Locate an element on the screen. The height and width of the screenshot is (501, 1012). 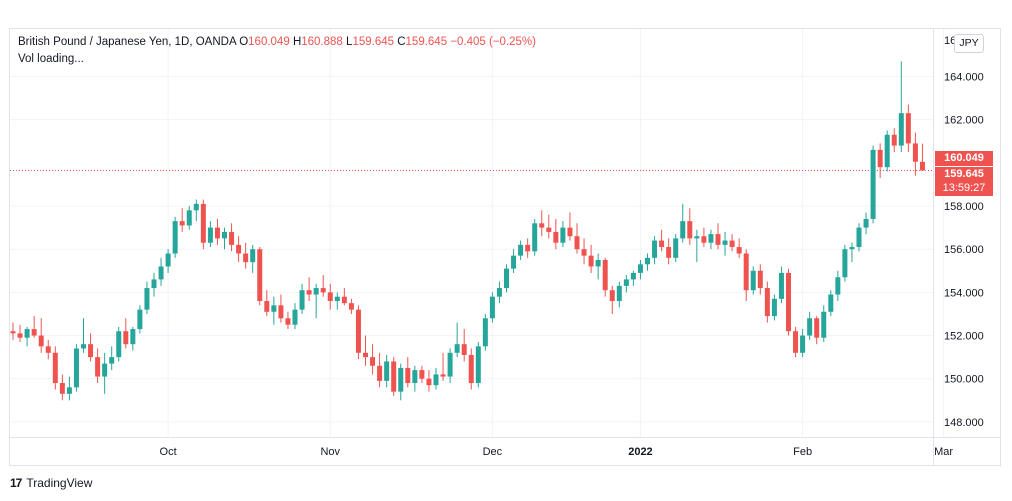
low-value: 159.645 is located at coordinates (373, 42).